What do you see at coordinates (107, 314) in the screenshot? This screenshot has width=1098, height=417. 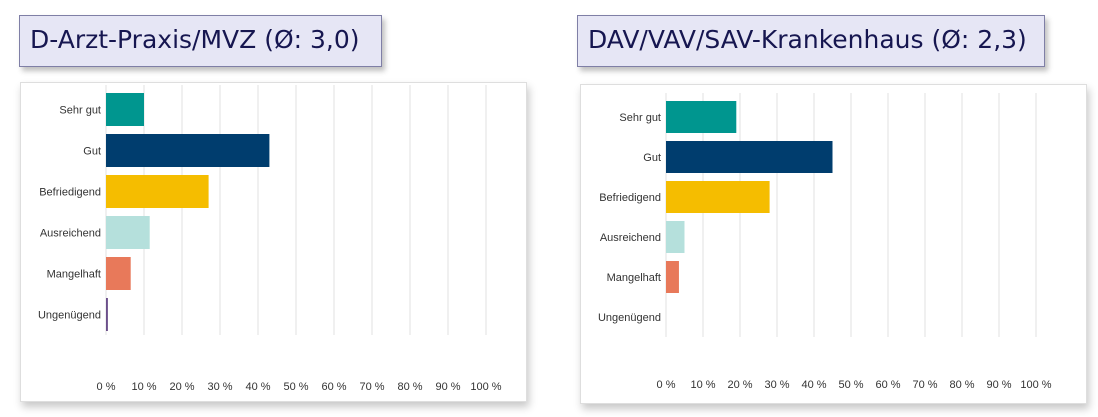 I see `bar-ungenuegend` at bounding box center [107, 314].